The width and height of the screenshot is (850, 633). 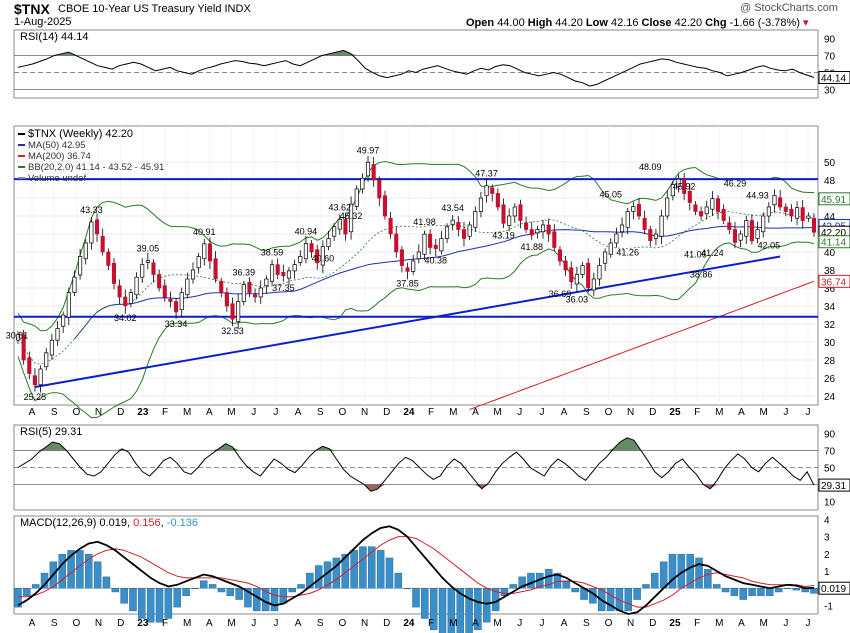 What do you see at coordinates (386, 623) in the screenshot?
I see `macd-x-tick-label: D` at bounding box center [386, 623].